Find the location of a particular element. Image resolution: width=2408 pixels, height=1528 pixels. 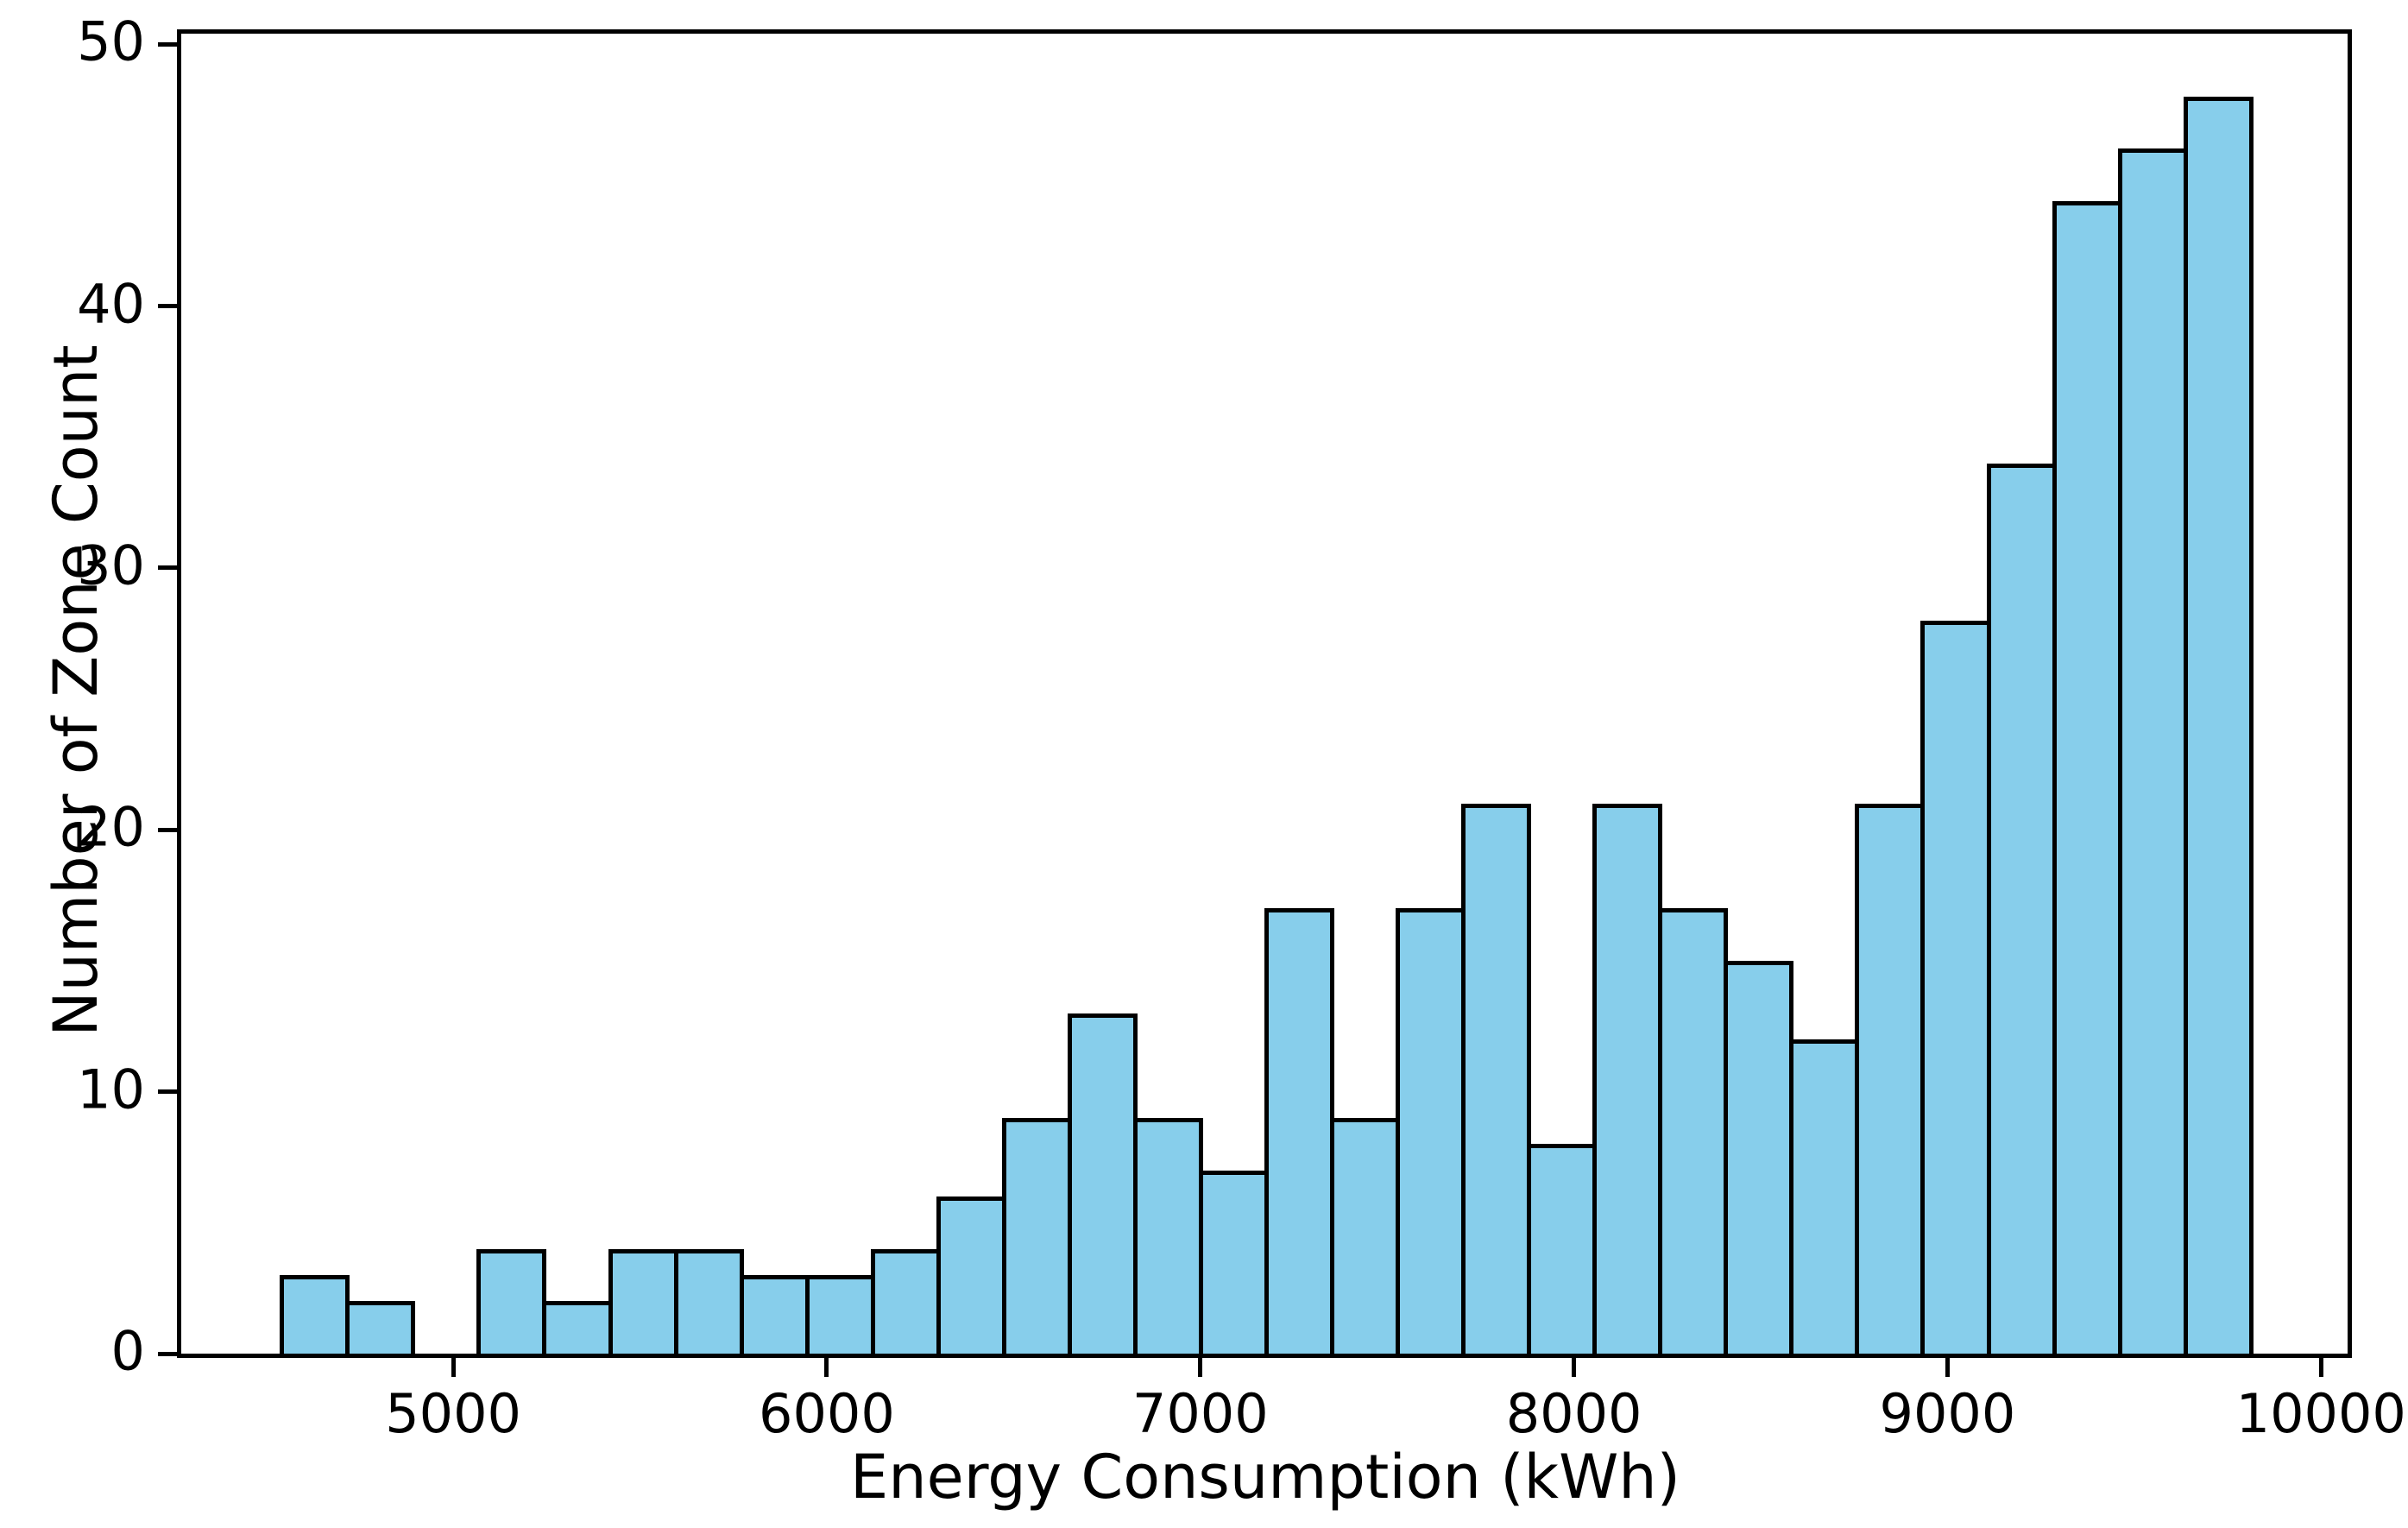

y-tick-label: 50 is located at coordinates (111, 41).